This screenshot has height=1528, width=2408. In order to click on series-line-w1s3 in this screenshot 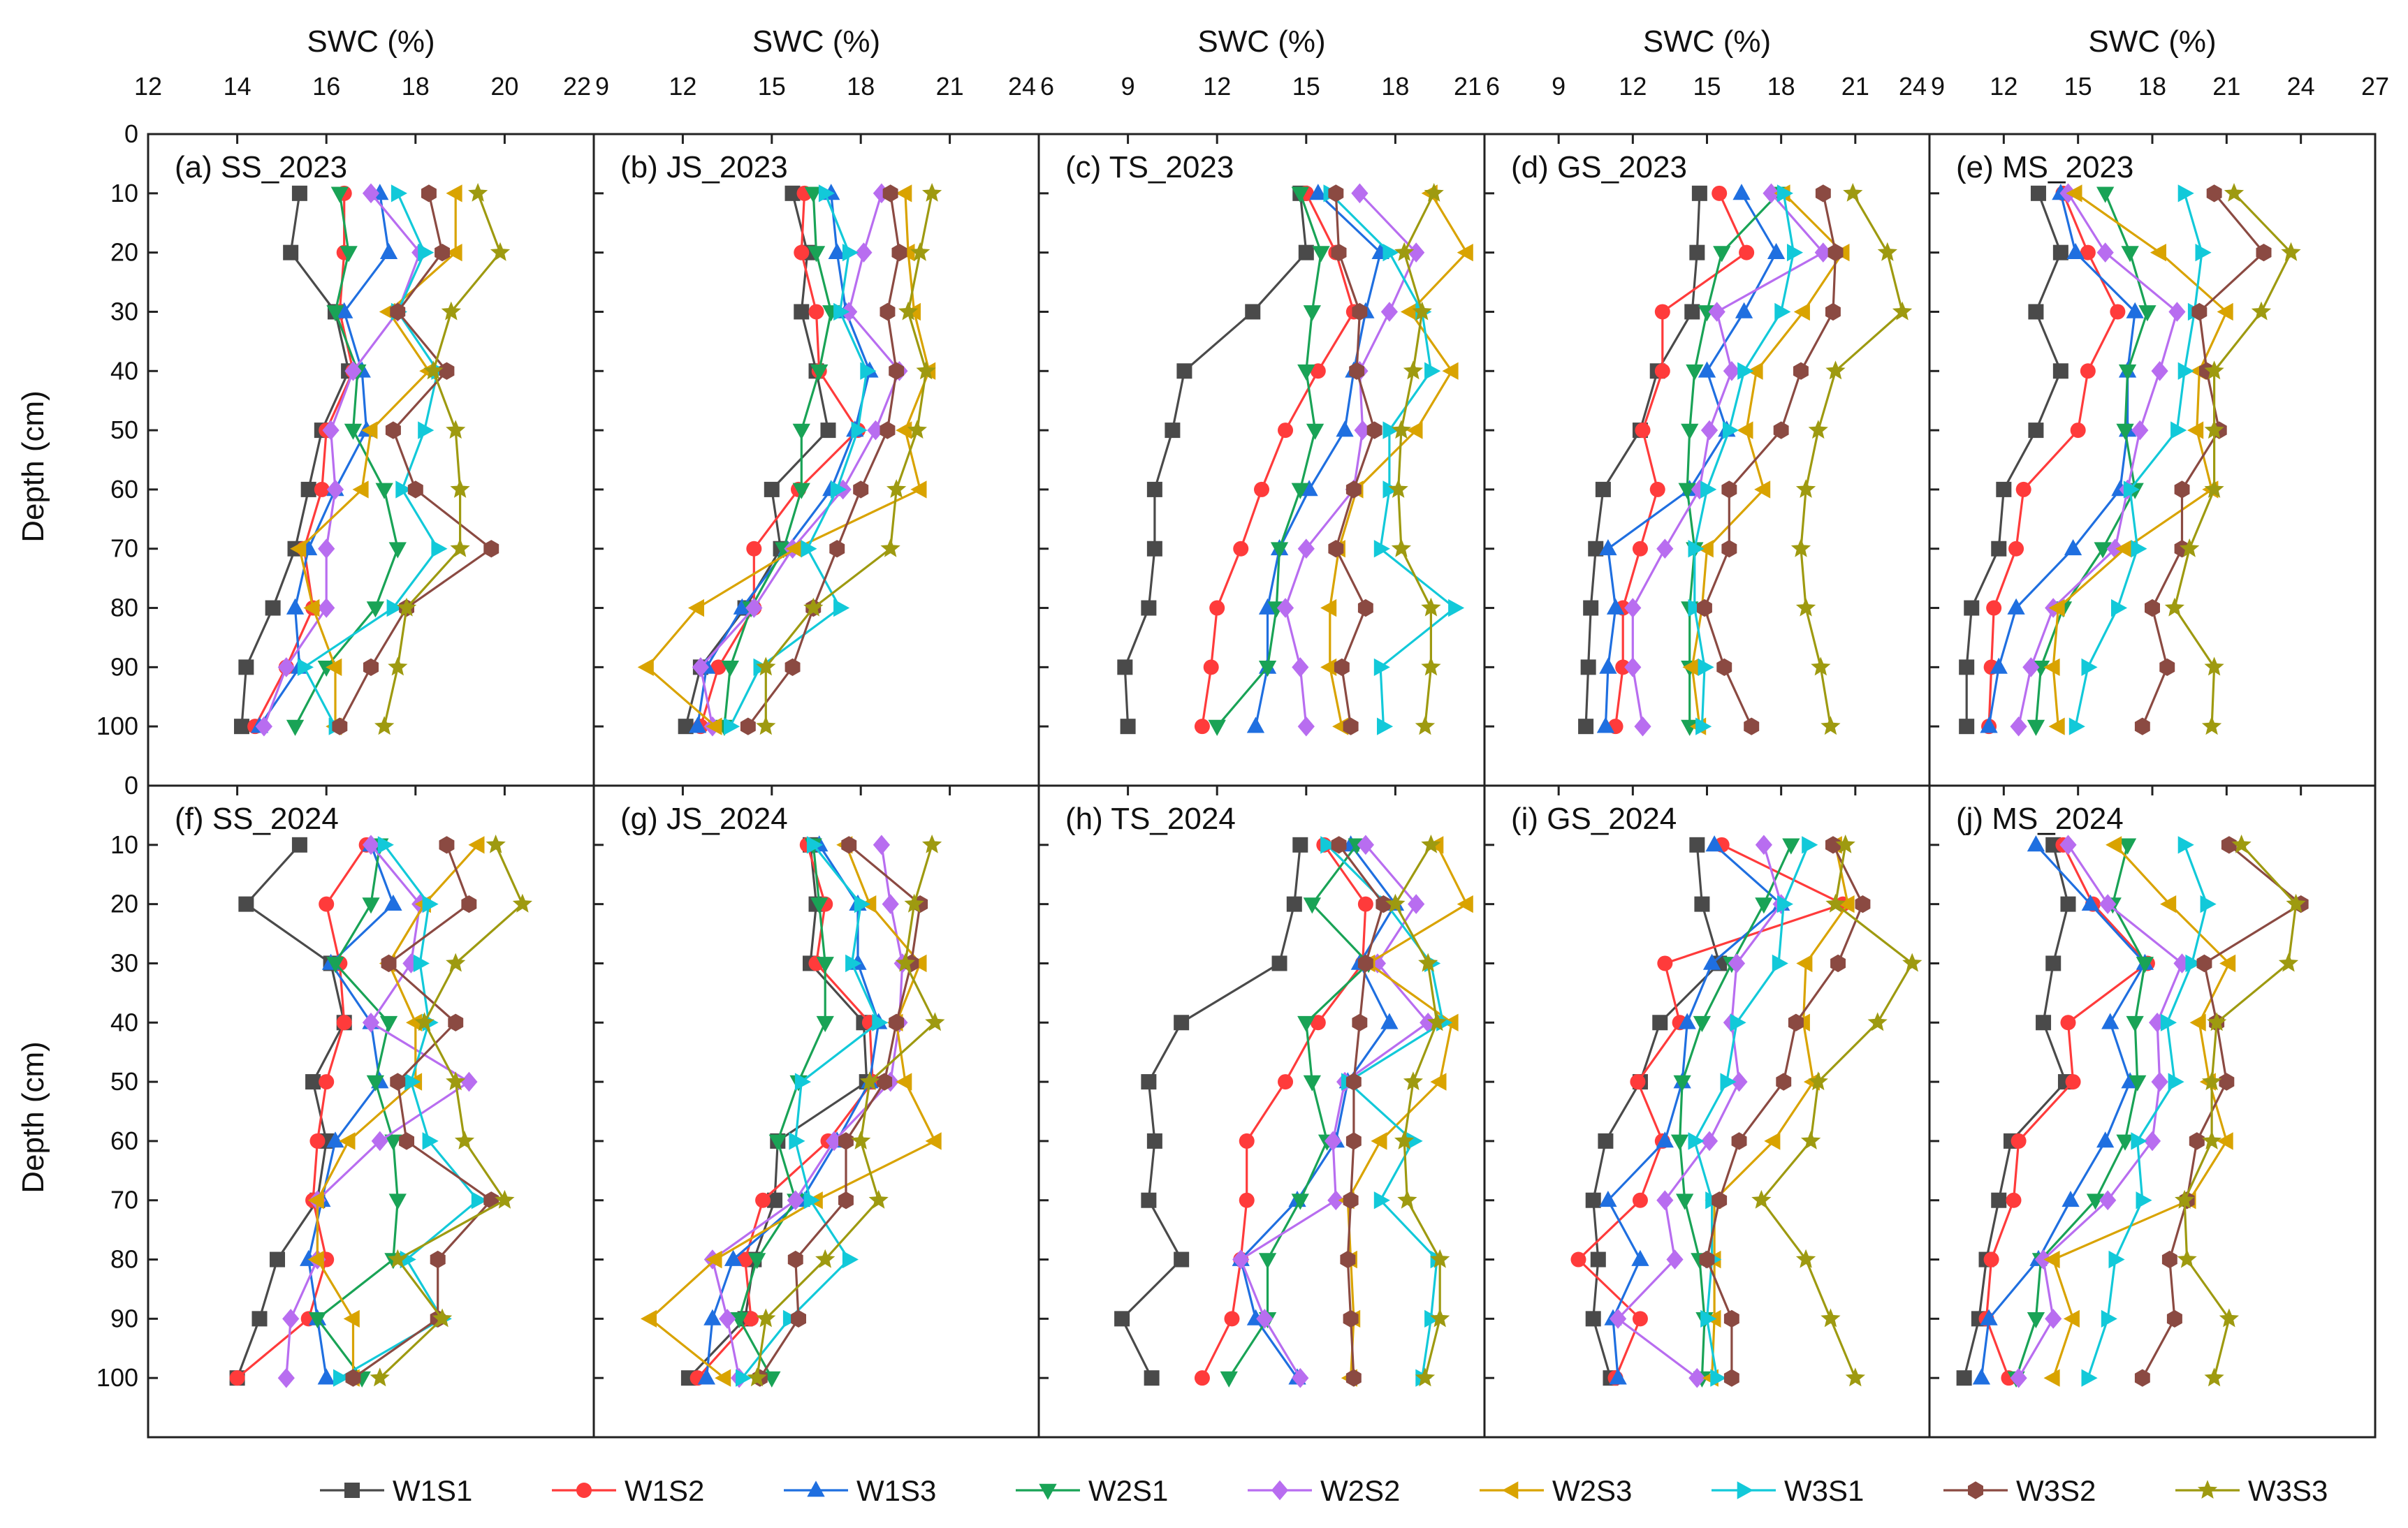, I will do `click(792, 1111)`.